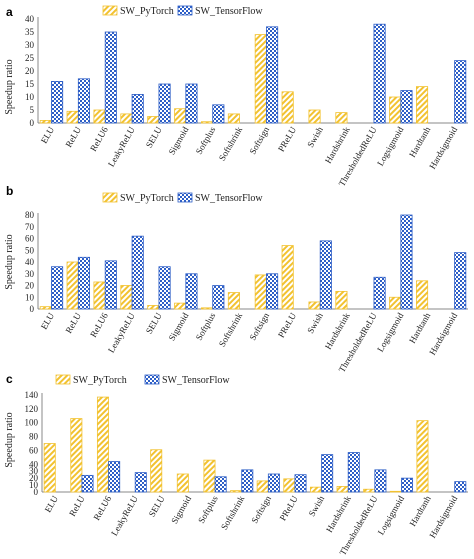  What do you see at coordinates (110, 77) in the screenshot?
I see `bar-tensorflow-a-relu6` at bounding box center [110, 77].